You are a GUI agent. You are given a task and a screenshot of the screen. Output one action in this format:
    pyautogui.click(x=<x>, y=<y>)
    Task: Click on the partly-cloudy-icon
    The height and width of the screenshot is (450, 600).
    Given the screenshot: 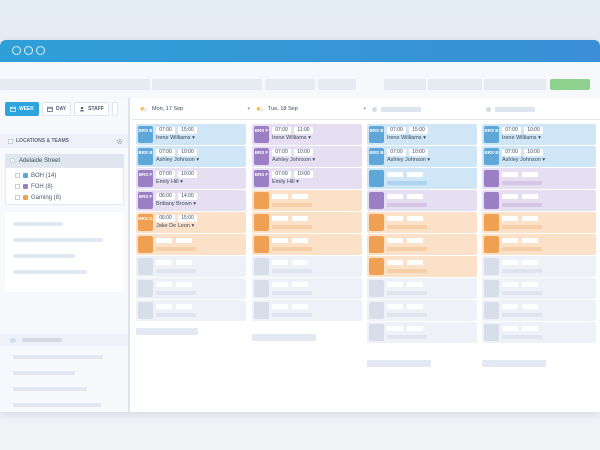 What is the action you would take?
    pyautogui.click(x=260, y=109)
    